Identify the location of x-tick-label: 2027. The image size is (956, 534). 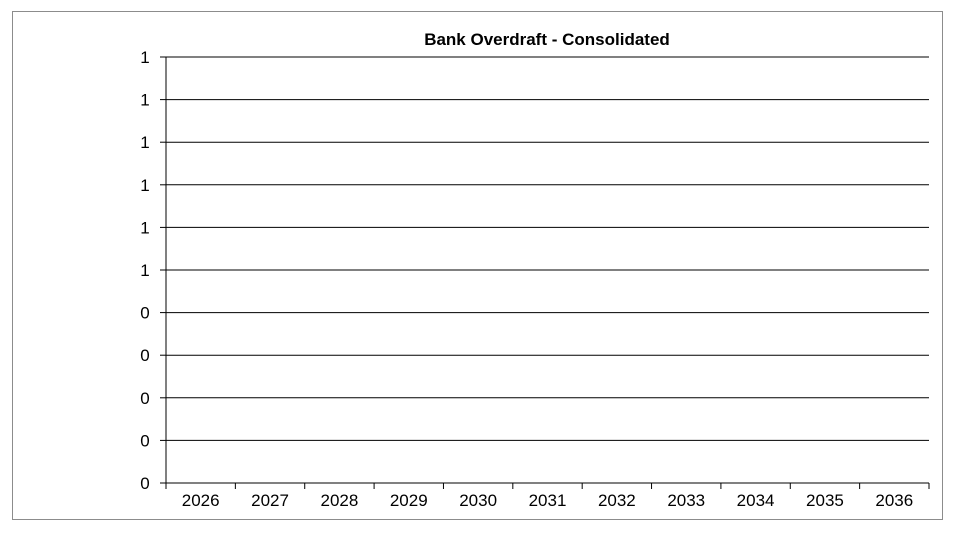
(270, 500).